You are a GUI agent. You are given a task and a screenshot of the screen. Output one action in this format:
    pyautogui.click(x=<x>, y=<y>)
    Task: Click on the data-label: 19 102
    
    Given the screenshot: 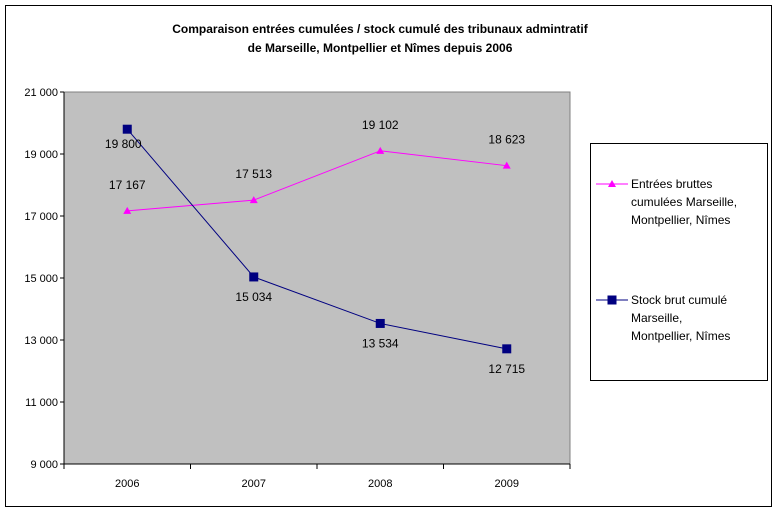 What is the action you would take?
    pyautogui.click(x=380, y=125)
    